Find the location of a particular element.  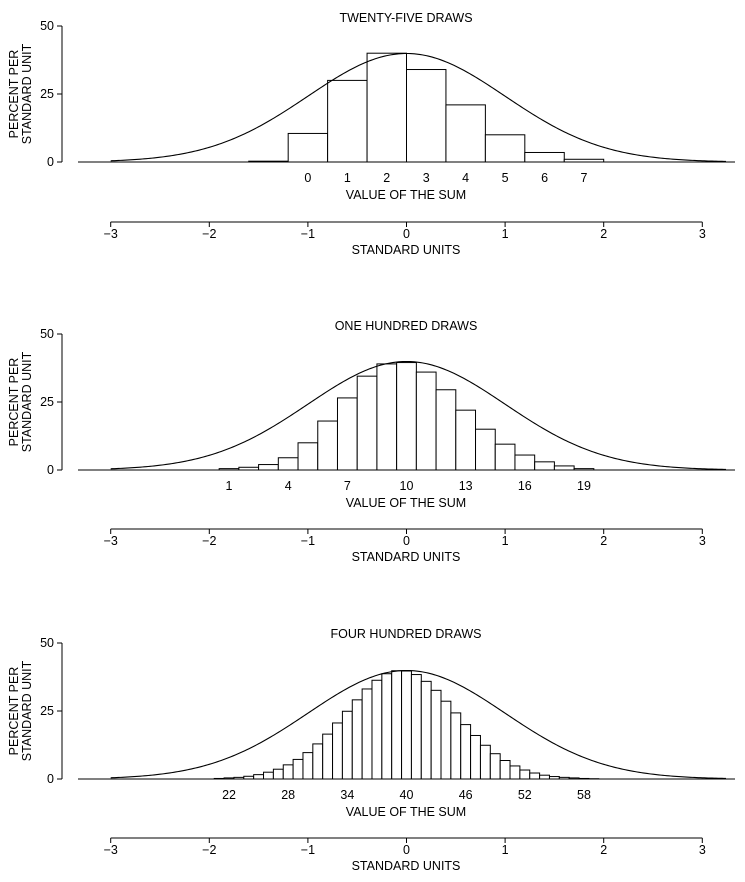

x-tick-label: 1 is located at coordinates (229, 486).